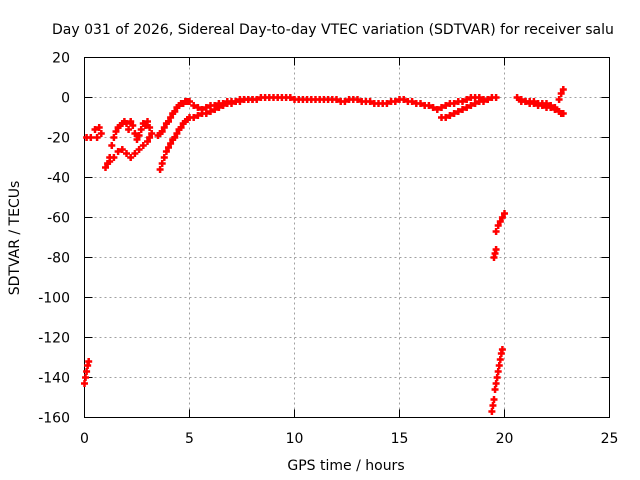 The height and width of the screenshot is (480, 640). I want to click on x-axis-label: GPS time / hours, so click(345, 466).